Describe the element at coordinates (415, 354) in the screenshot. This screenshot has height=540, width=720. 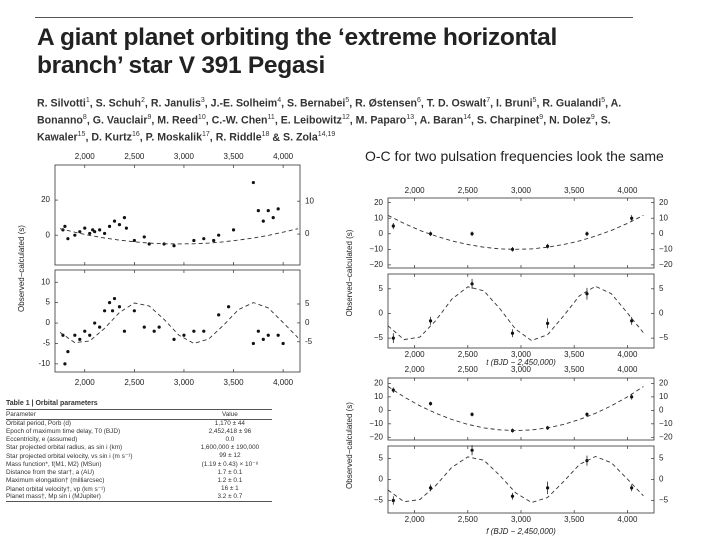
I see `x-tick-label: 2,000` at that location.